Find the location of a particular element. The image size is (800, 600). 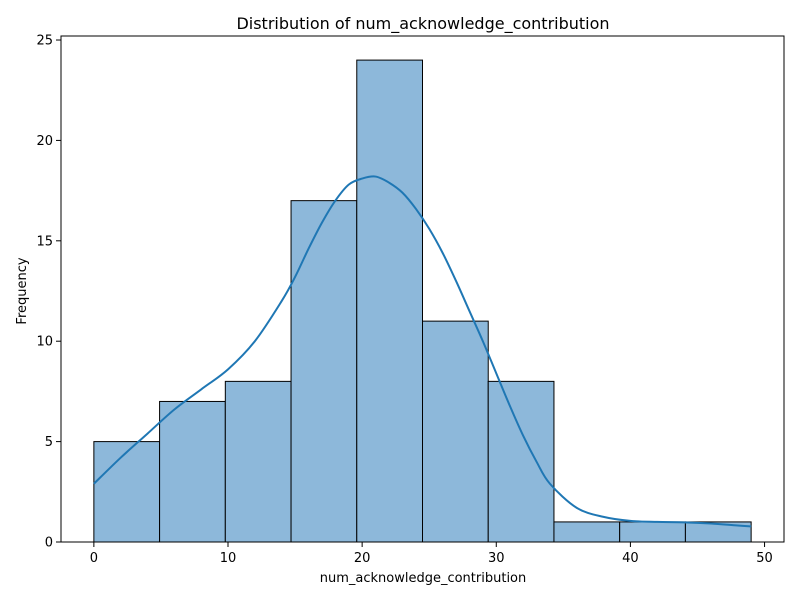

y-tick-label: 25 is located at coordinates (44, 41).